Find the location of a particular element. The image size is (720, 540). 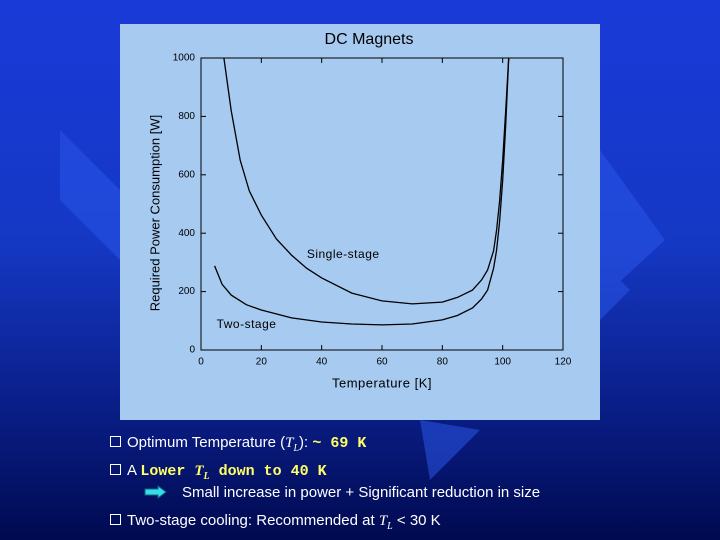

y-tick-label: 200 is located at coordinates (186, 291).